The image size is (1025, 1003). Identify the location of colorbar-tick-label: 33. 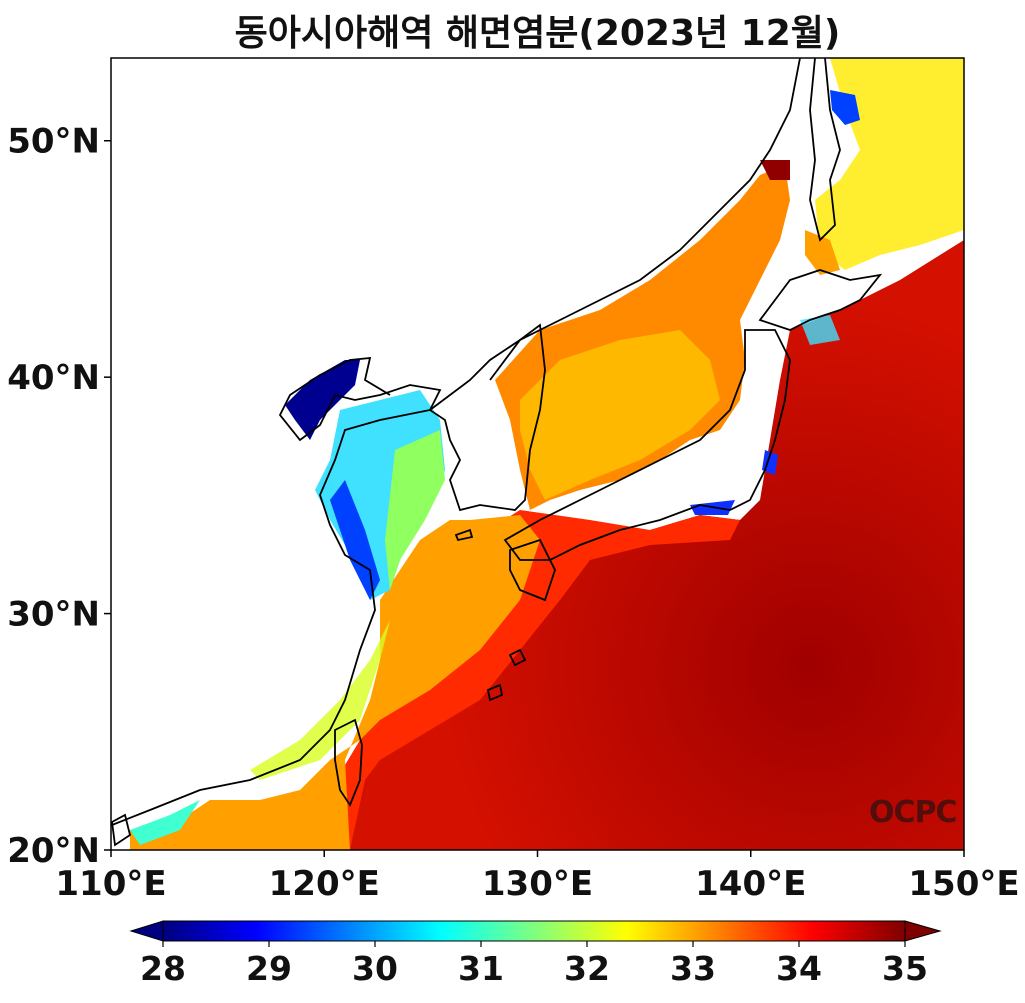
(693, 968).